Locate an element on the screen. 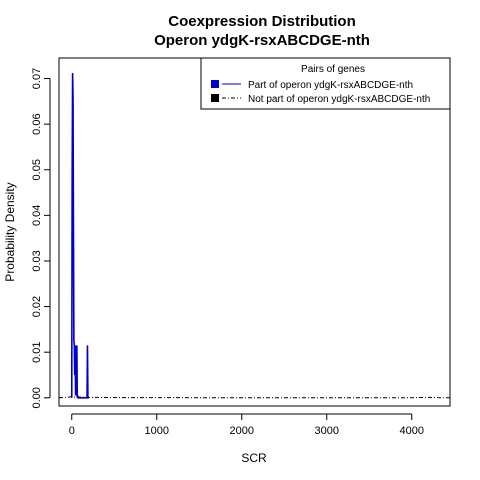  y-tick-label: 0.01 is located at coordinates (37, 351).